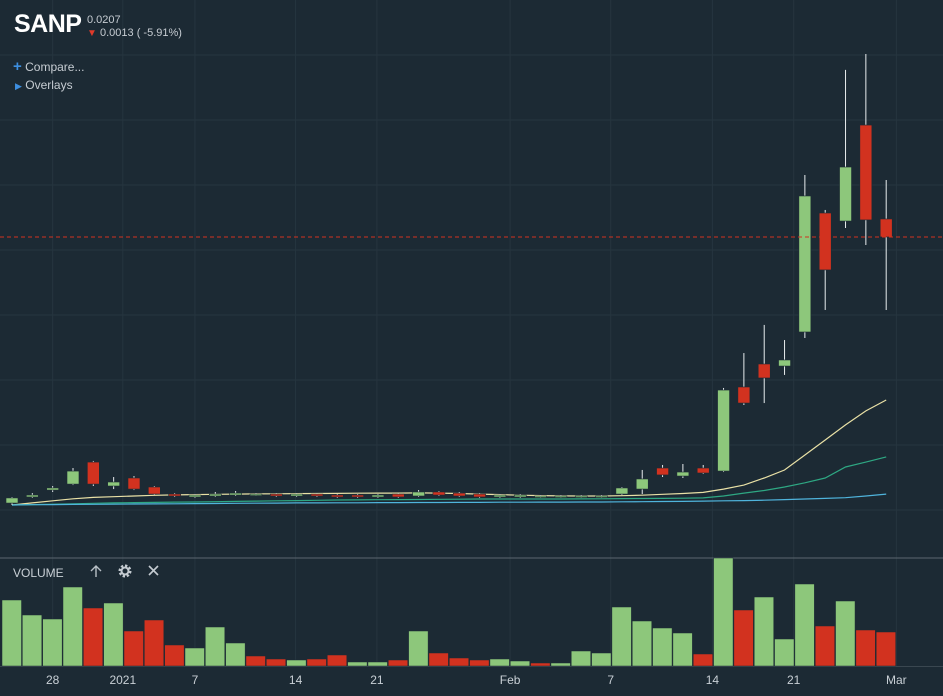 The image size is (943, 696). I want to click on overlays-label: Overlays, so click(49, 85).